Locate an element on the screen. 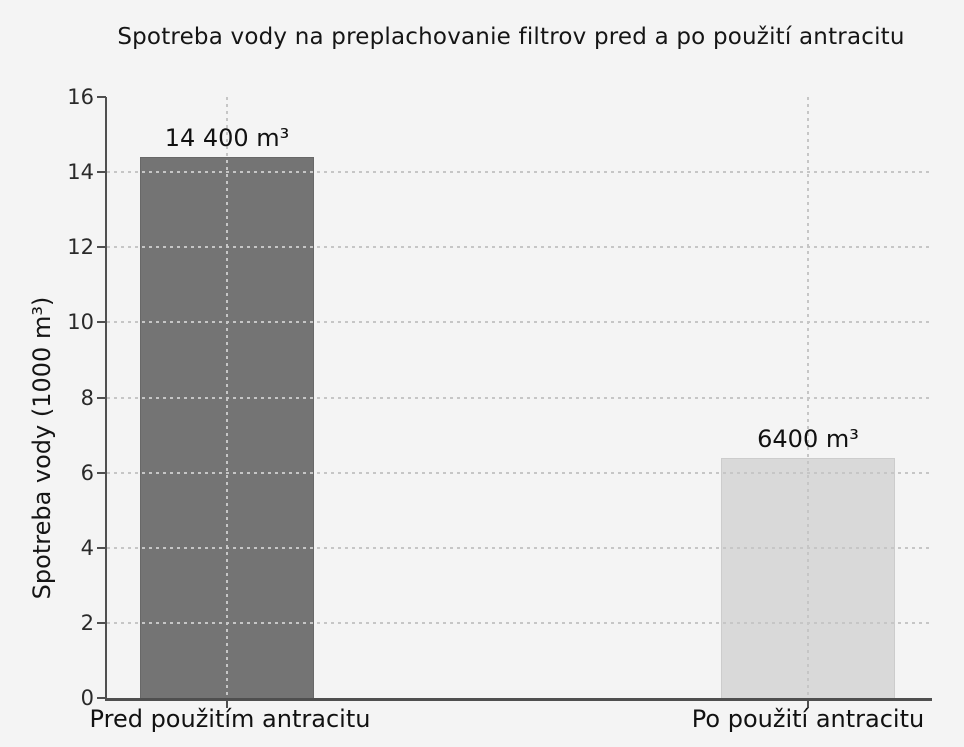 The height and width of the screenshot is (747, 964). y-axis-tick-label: 2 is located at coordinates (87, 622).